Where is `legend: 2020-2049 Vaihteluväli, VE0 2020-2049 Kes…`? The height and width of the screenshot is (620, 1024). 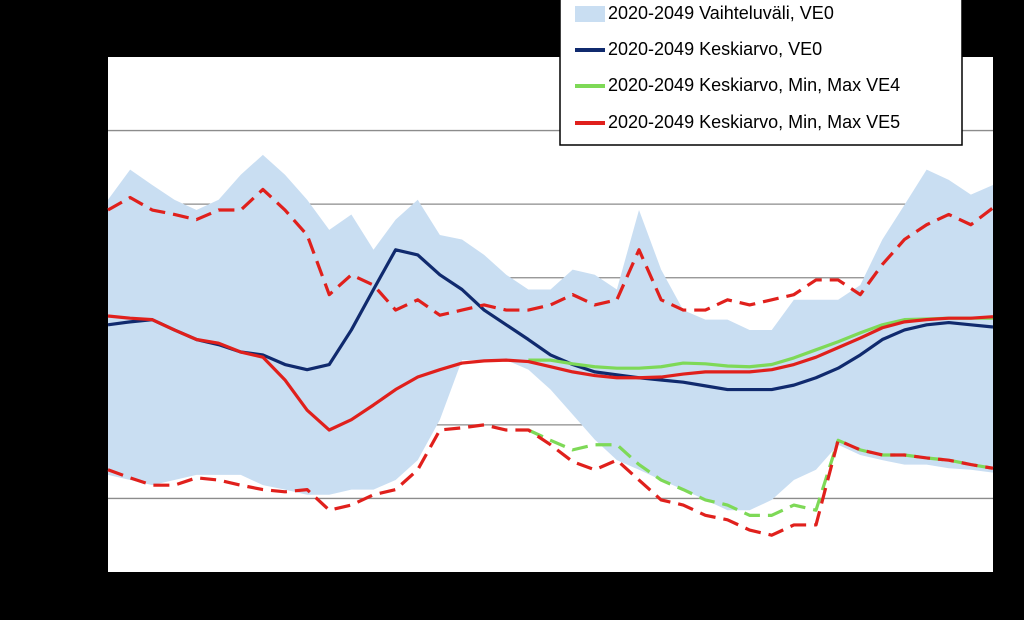
legend: 2020-2049 Vaihteluväli, VE0 2020-2049 Kes… is located at coordinates (761, 73).